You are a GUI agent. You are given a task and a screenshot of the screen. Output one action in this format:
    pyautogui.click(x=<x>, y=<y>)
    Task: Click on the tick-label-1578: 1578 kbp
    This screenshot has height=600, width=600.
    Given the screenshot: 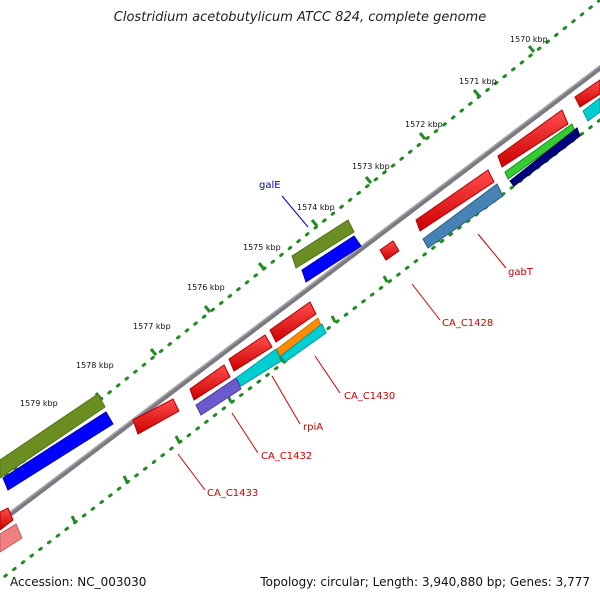 What is the action you would take?
    pyautogui.click(x=95, y=365)
    